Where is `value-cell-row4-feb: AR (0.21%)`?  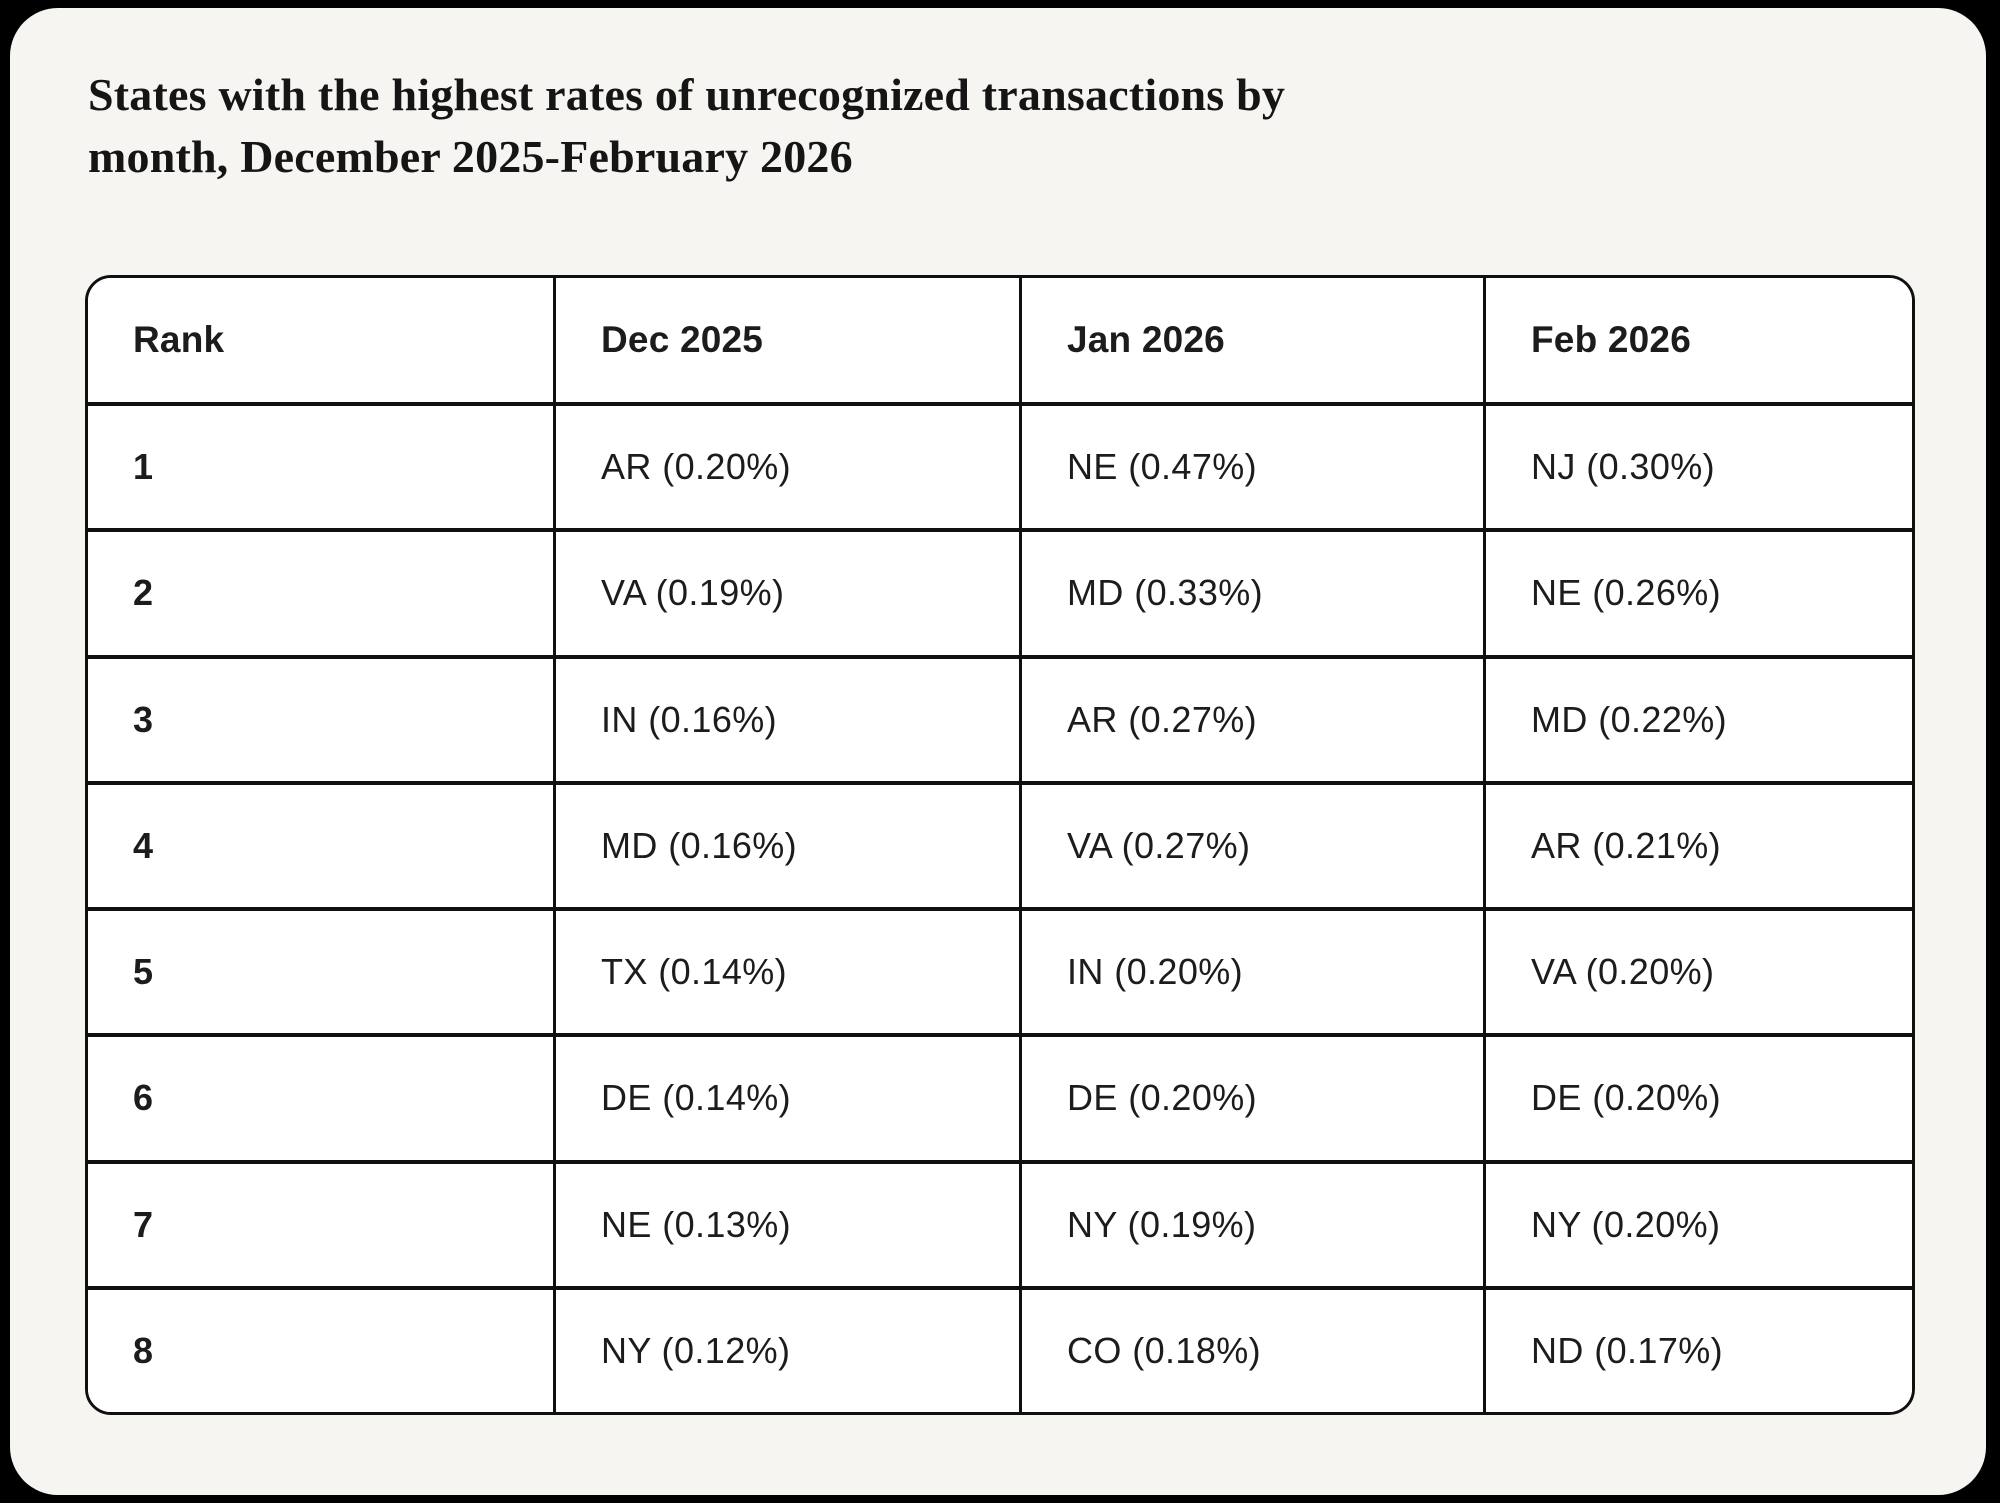 value-cell-row4-feb: AR (0.21%) is located at coordinates (1697, 843).